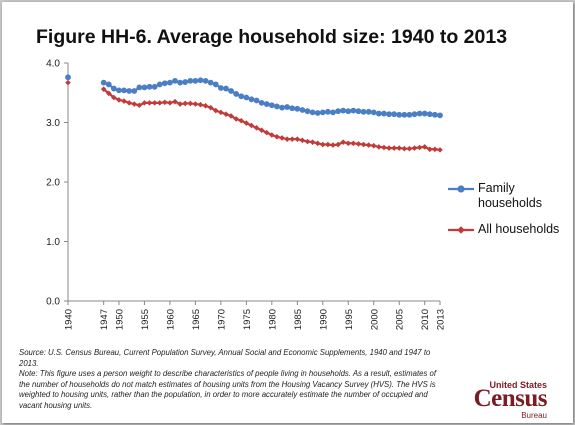  What do you see at coordinates (53, 302) in the screenshot?
I see `y-tick-label: 0.0` at bounding box center [53, 302].